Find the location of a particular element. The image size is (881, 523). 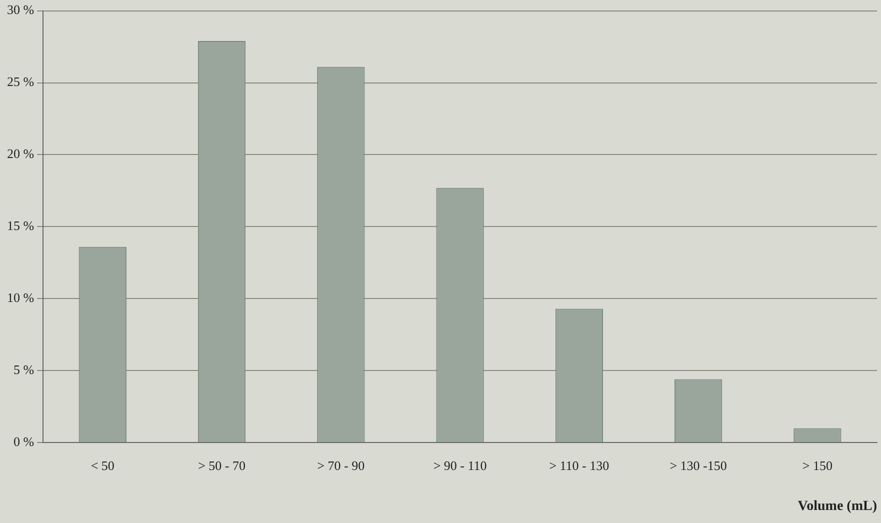

x-tick-label: > 110 - 130 is located at coordinates (579, 465).